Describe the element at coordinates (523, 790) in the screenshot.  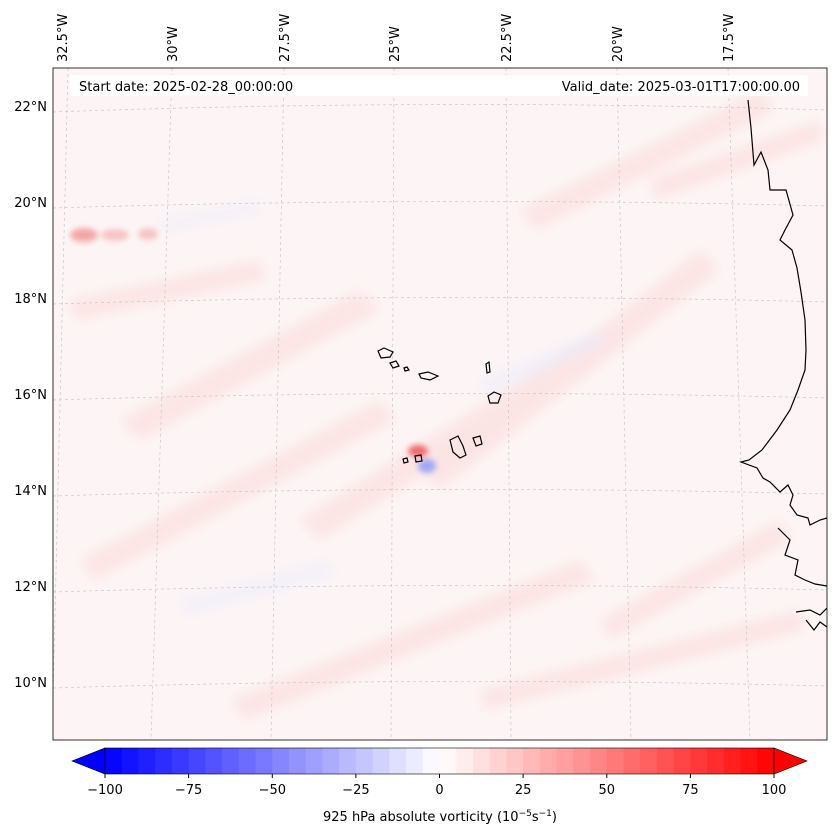
I see `colorbar-tick-label: 25` at that location.